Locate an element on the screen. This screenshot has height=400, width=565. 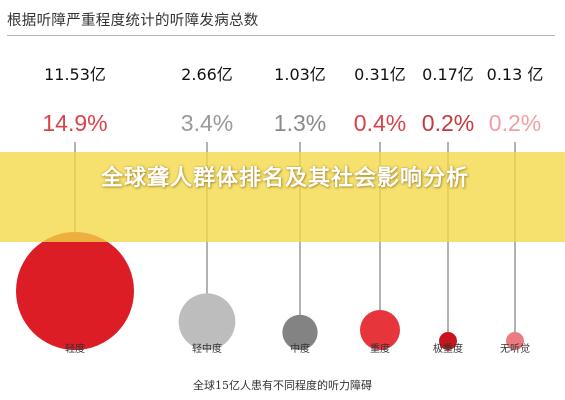
category-label: 无听觉 is located at coordinates (515, 349).